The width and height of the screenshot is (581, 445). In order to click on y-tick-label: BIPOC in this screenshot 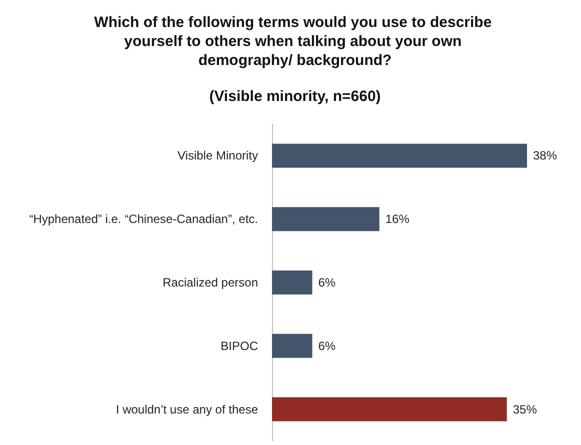, I will do `click(239, 345)`.